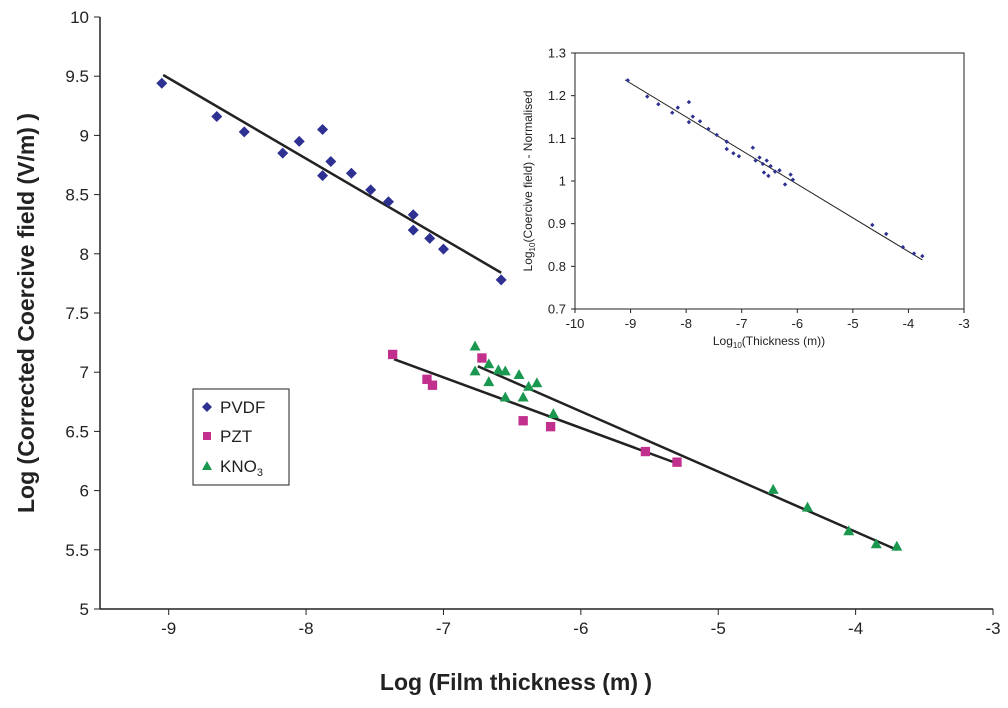 The image size is (1008, 708). I want to click on inset-x-tick-label: -3, so click(964, 323).